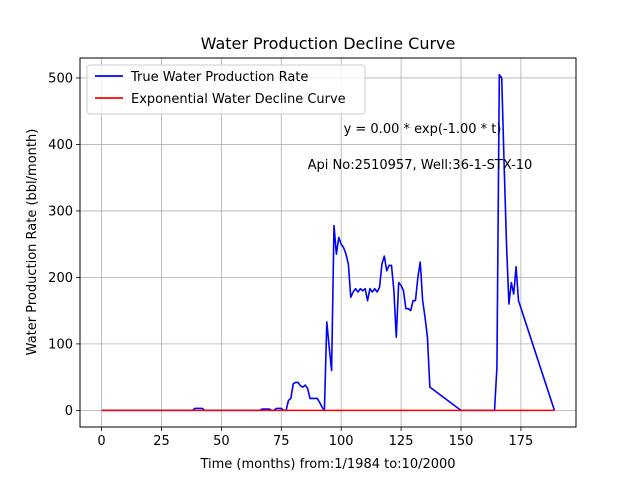  What do you see at coordinates (327, 464) in the screenshot?
I see `x-axis-title: Time (months) from:1/1984 to:10/2000` at bounding box center [327, 464].